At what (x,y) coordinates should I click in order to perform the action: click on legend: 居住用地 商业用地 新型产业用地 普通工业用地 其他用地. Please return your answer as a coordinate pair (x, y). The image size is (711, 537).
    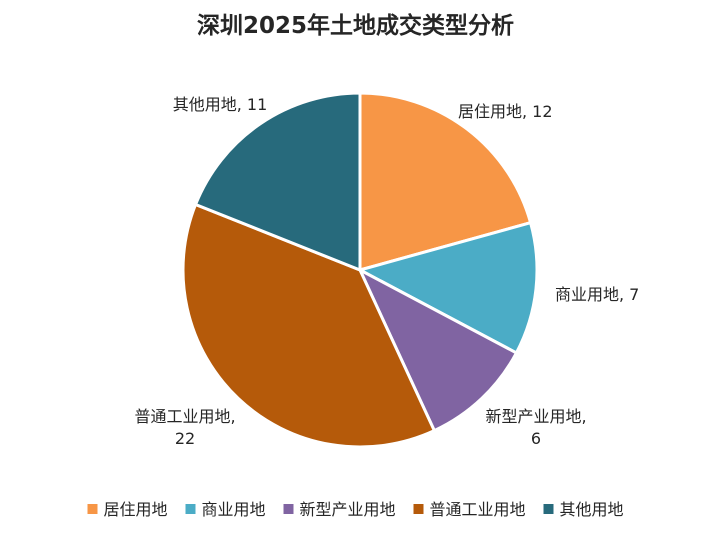
    Looking at the image, I should click on (355, 509).